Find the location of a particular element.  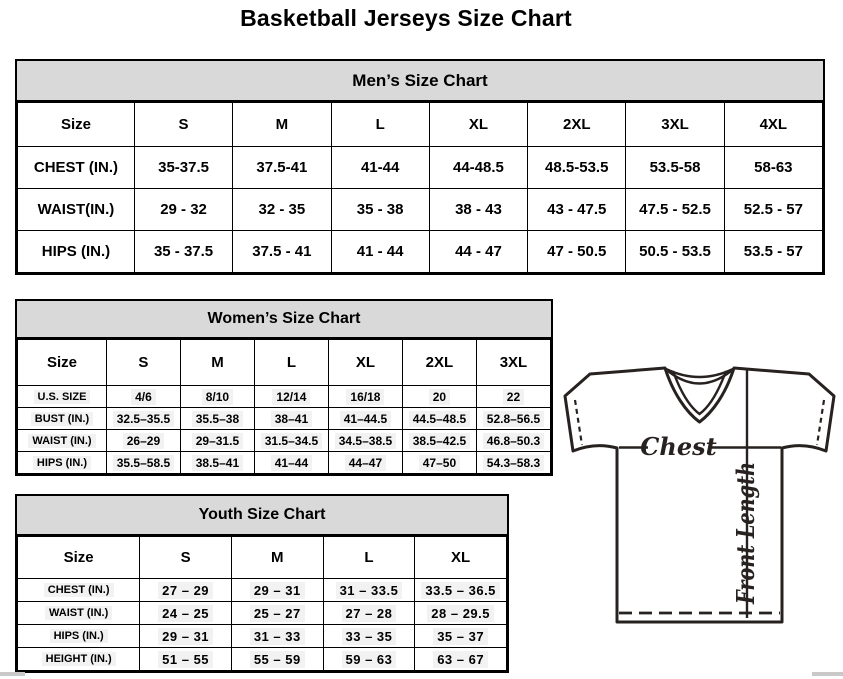

women-row-label: HIPS (IN.) is located at coordinates (62, 462).